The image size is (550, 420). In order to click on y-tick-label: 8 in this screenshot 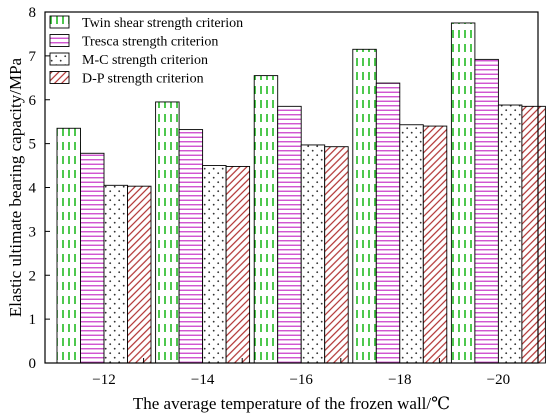, I will do `click(33, 13)`.